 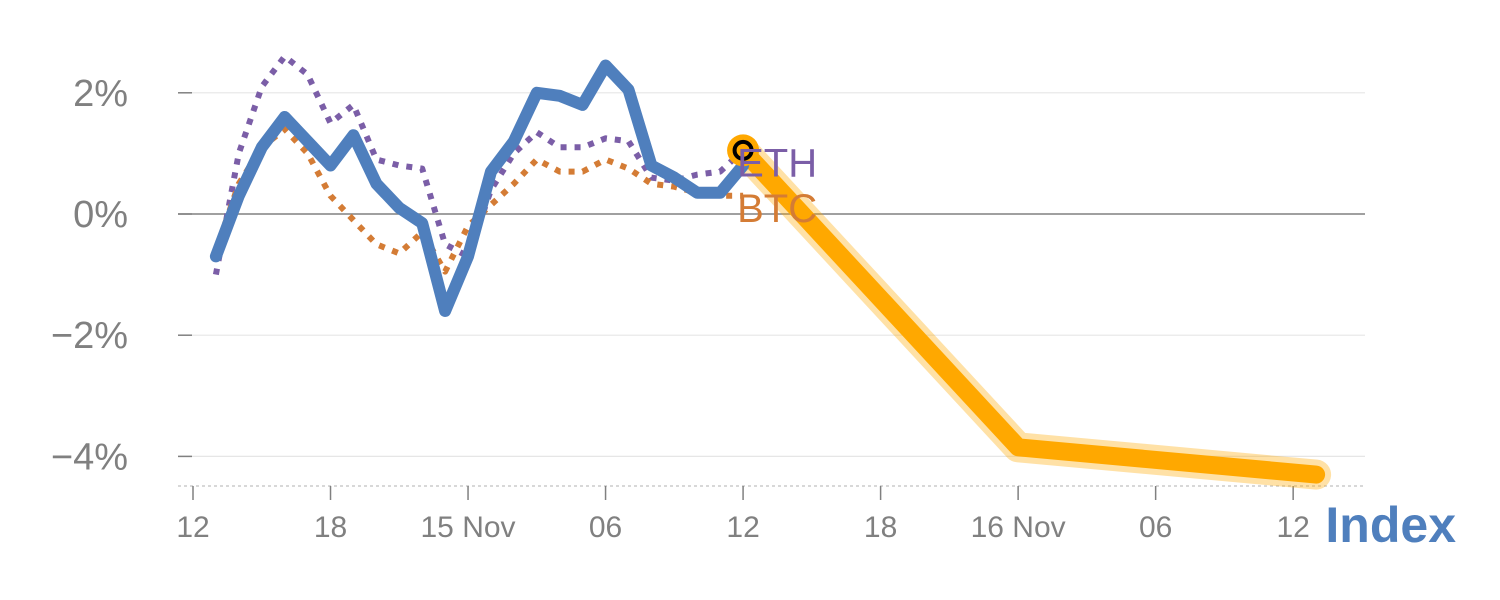 I want to click on y-tick-label: −2%, so click(x=89, y=336).